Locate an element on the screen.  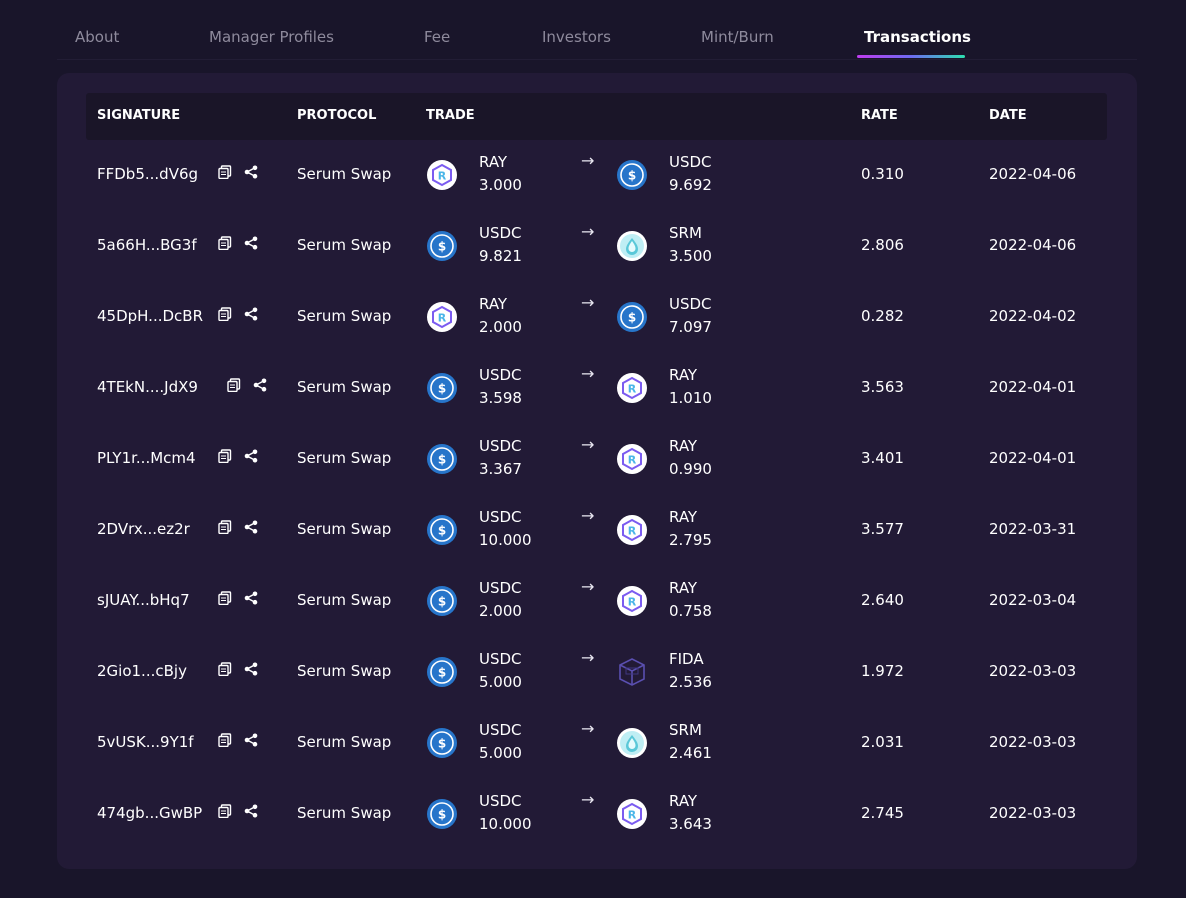
date-text: 2022-04-06 is located at coordinates (1033, 174).